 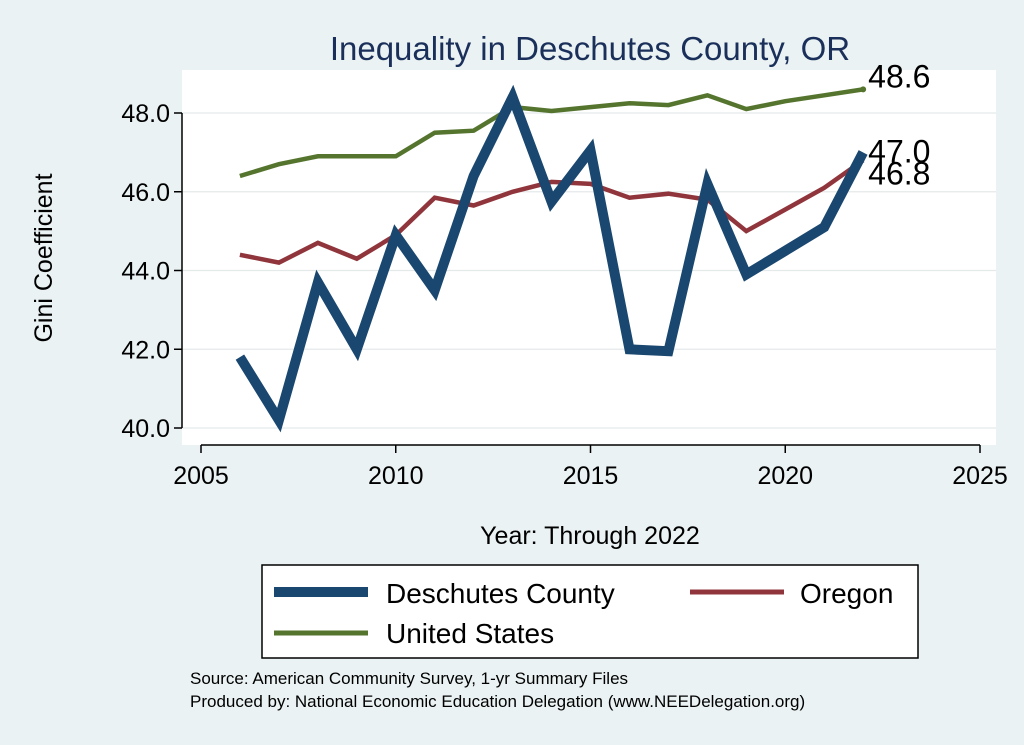 I want to click on legend-label-united-states: United States, so click(x=470, y=633).